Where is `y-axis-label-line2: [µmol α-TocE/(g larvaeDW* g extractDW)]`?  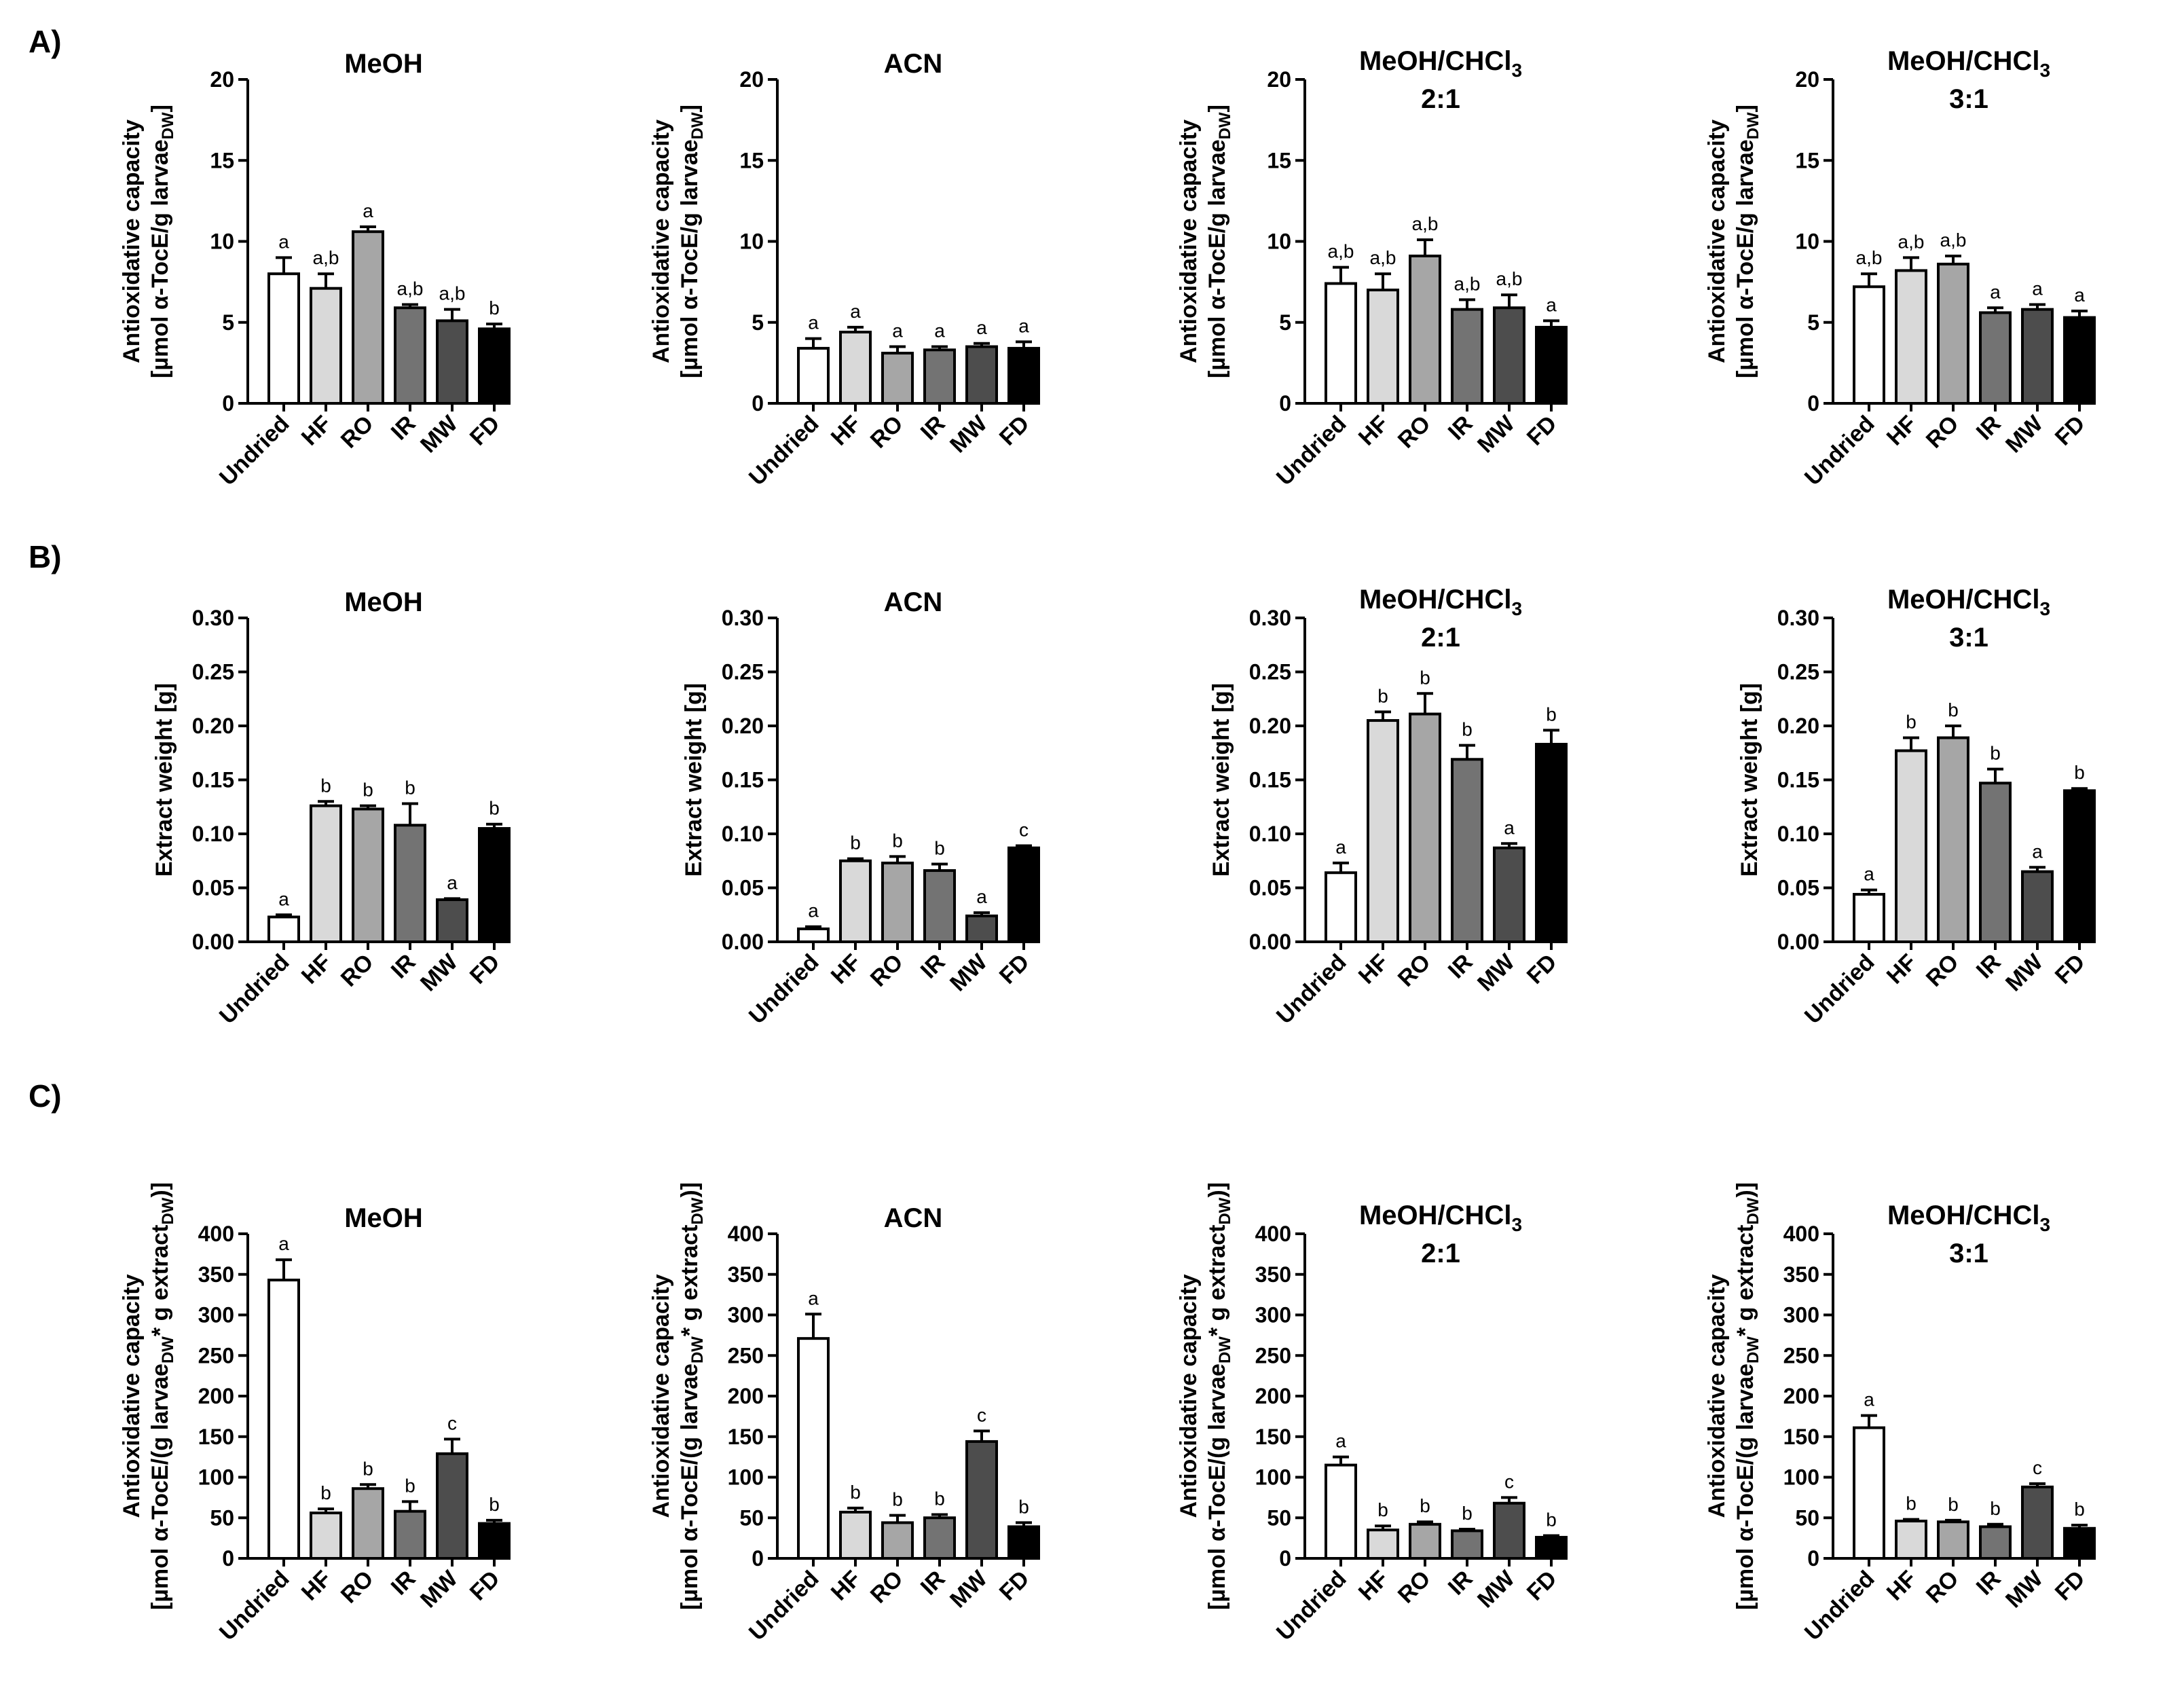
y-axis-label-line2: [µmol α-TocE/(g larvaeDW* g extractDW)] is located at coordinates (1748, 1396).